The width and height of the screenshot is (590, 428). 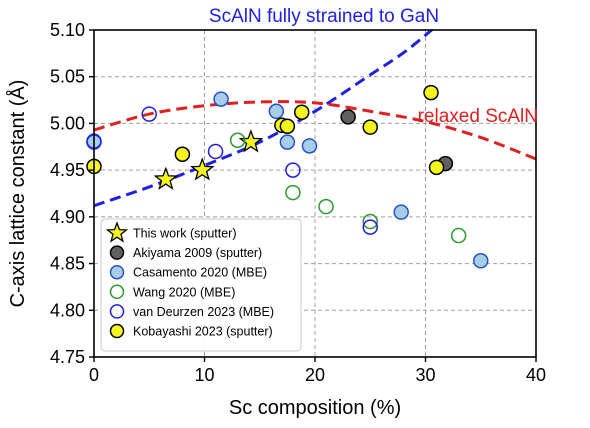 I want to click on x-tick-label: 0, so click(x=94, y=375).